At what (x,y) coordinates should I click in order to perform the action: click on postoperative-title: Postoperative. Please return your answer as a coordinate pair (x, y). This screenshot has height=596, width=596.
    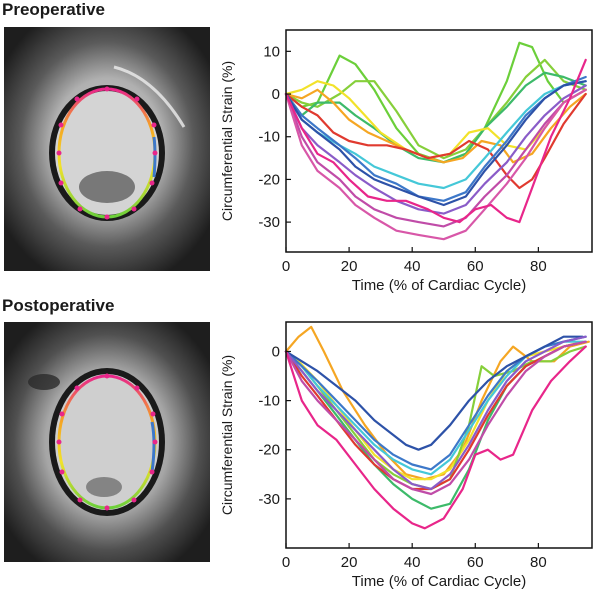
    Looking at the image, I should click on (58, 305).